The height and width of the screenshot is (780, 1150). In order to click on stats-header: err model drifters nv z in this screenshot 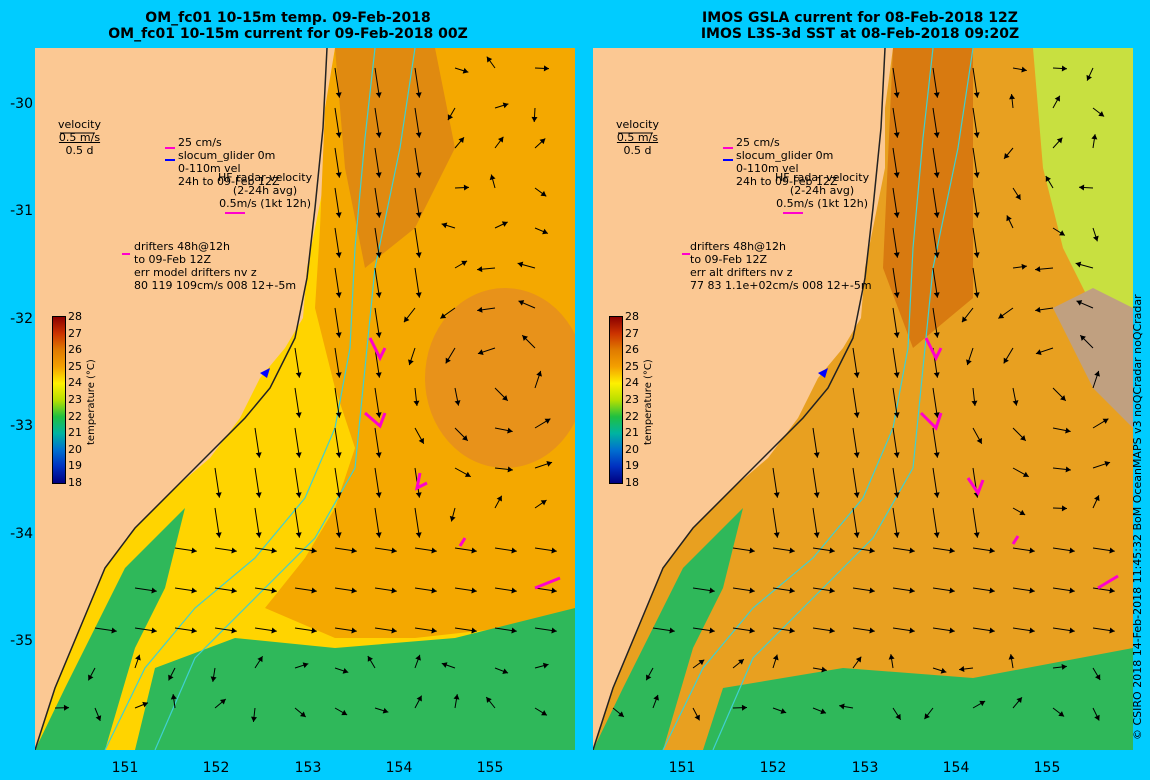, I will do `click(195, 272)`.